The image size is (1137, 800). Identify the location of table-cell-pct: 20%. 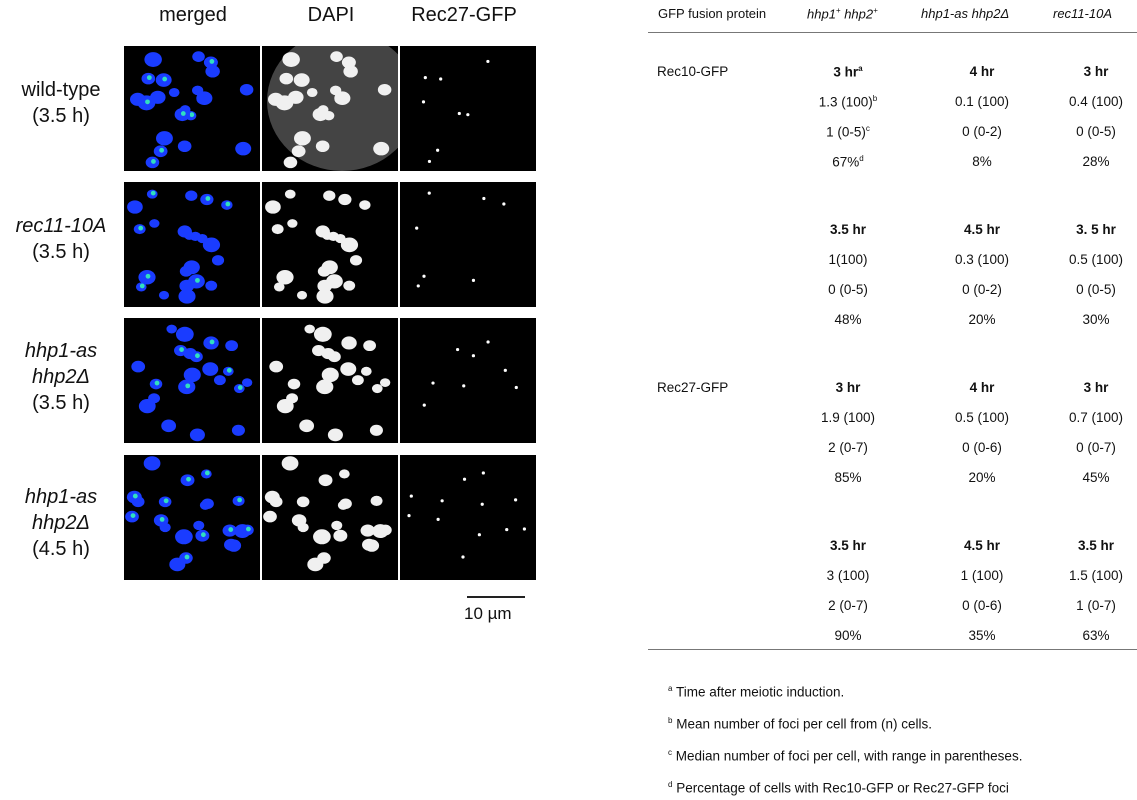
(982, 319).